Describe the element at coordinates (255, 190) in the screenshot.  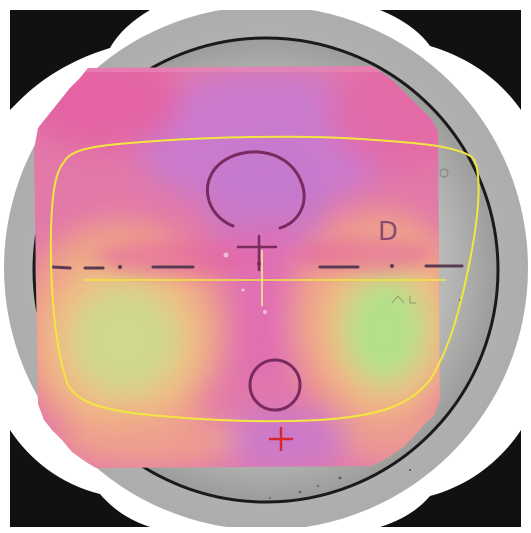
I see `distance-reference-circle` at that location.